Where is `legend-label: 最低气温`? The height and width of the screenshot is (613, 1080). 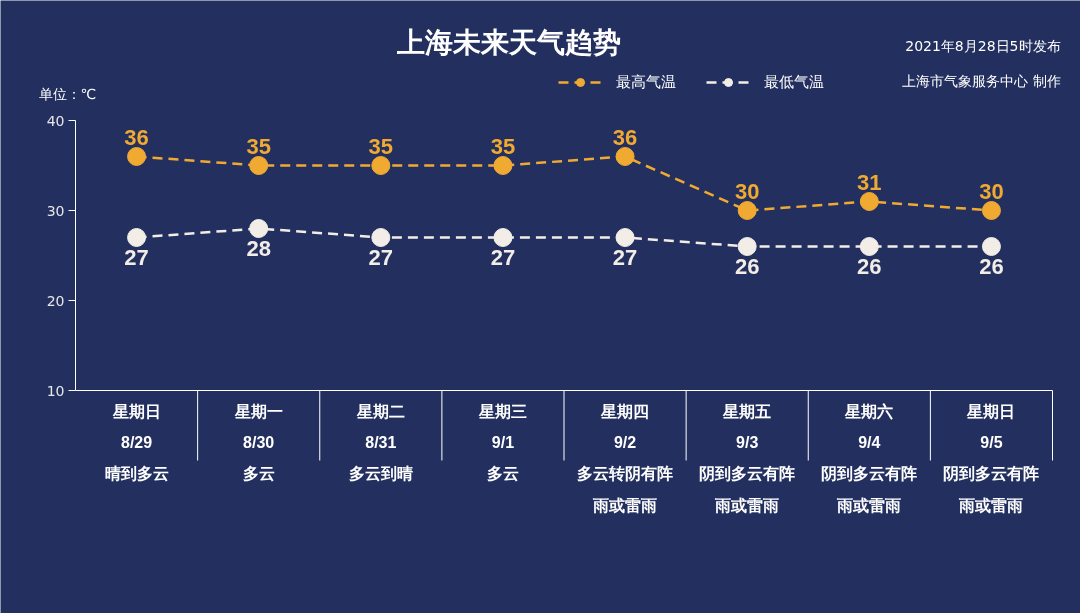
legend-label: 最低气温 is located at coordinates (794, 82).